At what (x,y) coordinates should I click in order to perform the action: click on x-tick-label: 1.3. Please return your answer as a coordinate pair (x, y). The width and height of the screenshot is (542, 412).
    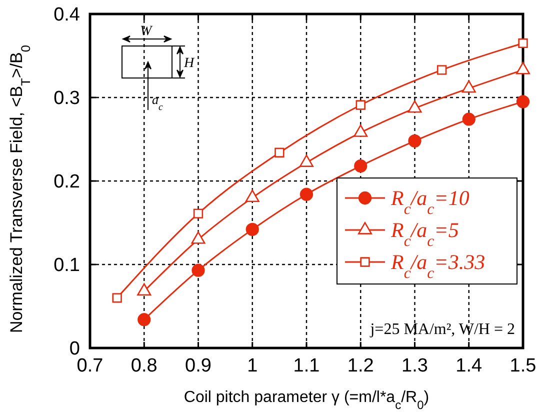
    Looking at the image, I should click on (415, 365).